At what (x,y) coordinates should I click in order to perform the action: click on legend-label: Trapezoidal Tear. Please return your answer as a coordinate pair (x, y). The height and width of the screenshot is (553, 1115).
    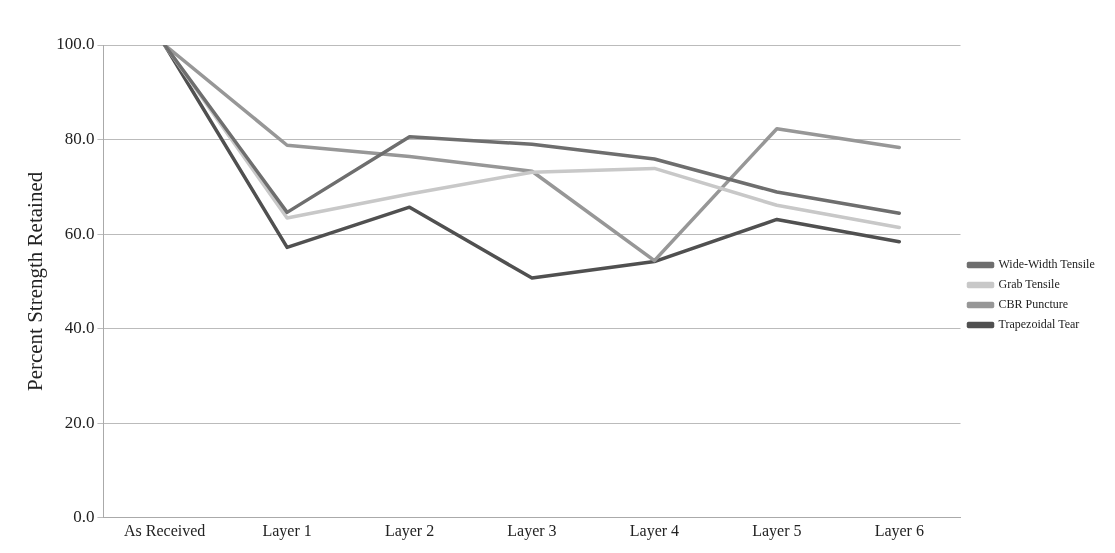
    Looking at the image, I should click on (1039, 324).